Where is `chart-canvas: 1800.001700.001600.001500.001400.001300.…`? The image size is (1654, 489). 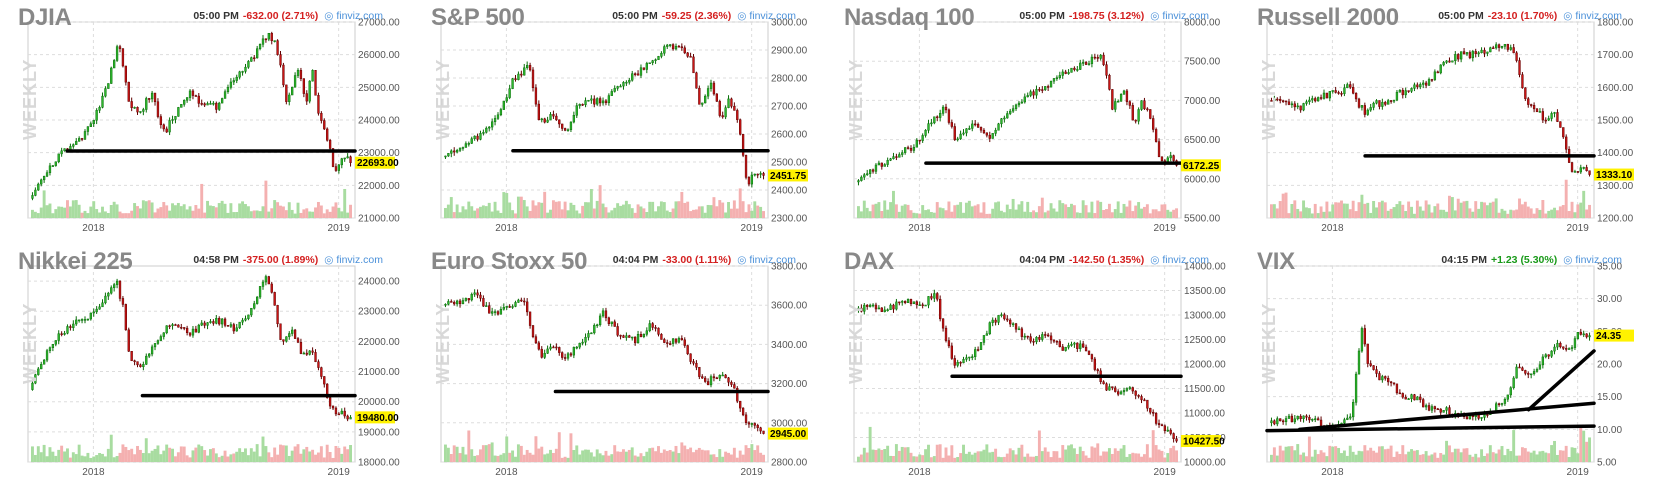
chart-canvas: 1800.001700.001600.001500.001400.001300.… is located at coordinates (1450, 126).